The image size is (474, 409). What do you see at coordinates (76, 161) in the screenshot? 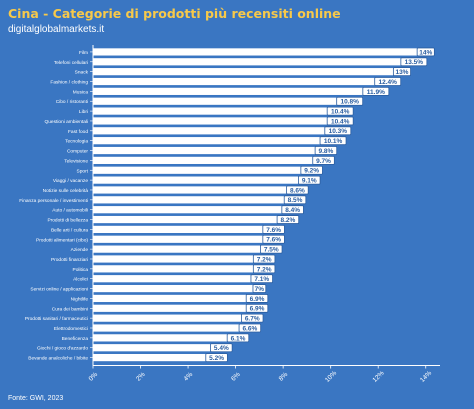
I see `category-label: Televisione` at bounding box center [76, 161].